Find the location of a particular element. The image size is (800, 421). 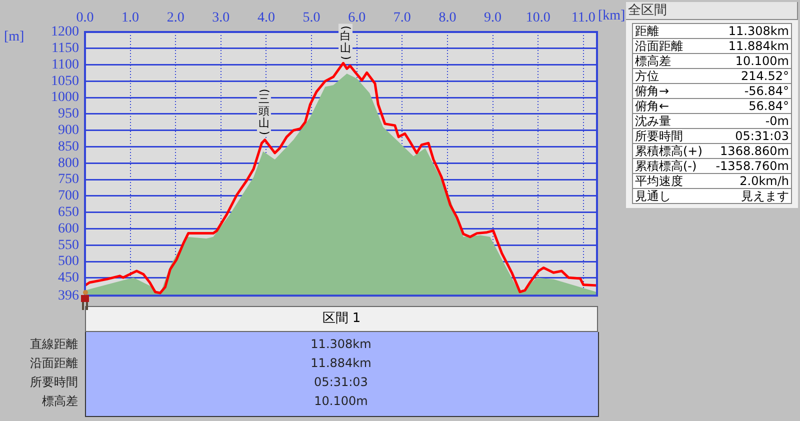

y-tick-label: 396 is located at coordinates (68, 296).